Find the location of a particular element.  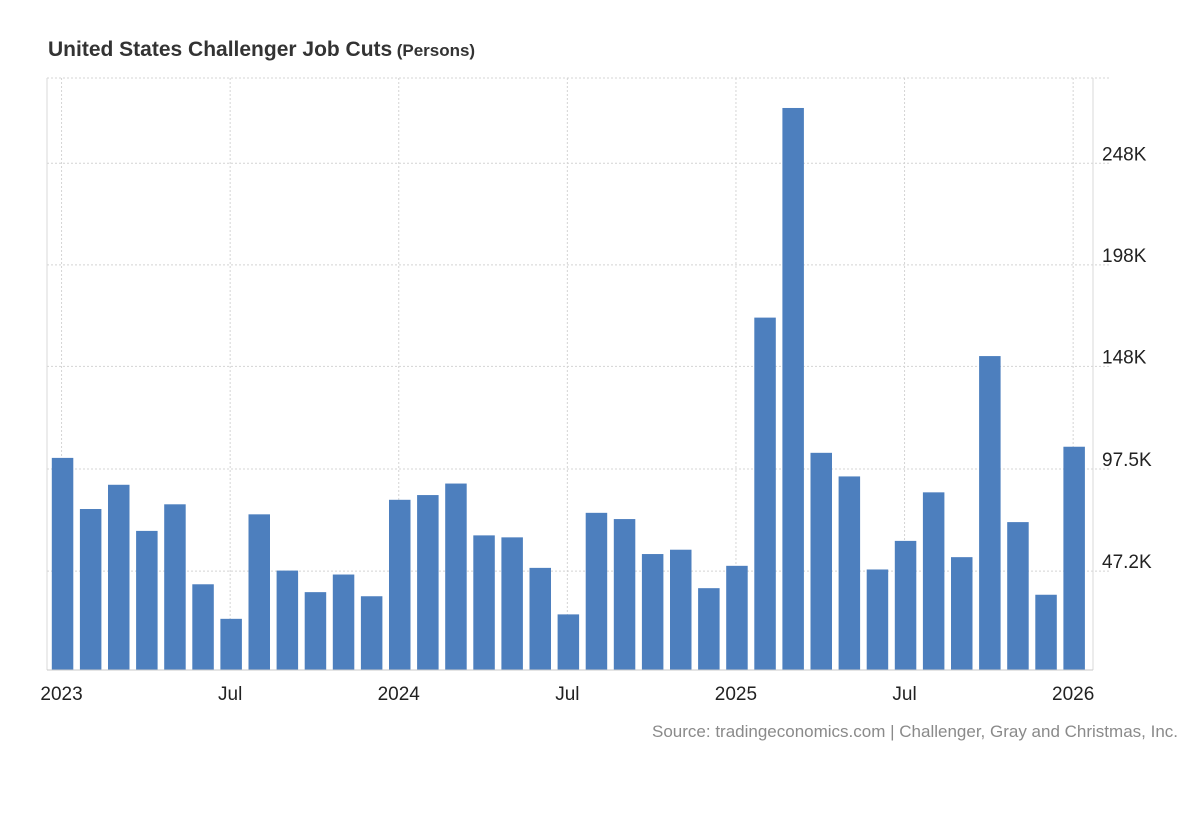

x-tick-label: 2023 is located at coordinates (61, 694).